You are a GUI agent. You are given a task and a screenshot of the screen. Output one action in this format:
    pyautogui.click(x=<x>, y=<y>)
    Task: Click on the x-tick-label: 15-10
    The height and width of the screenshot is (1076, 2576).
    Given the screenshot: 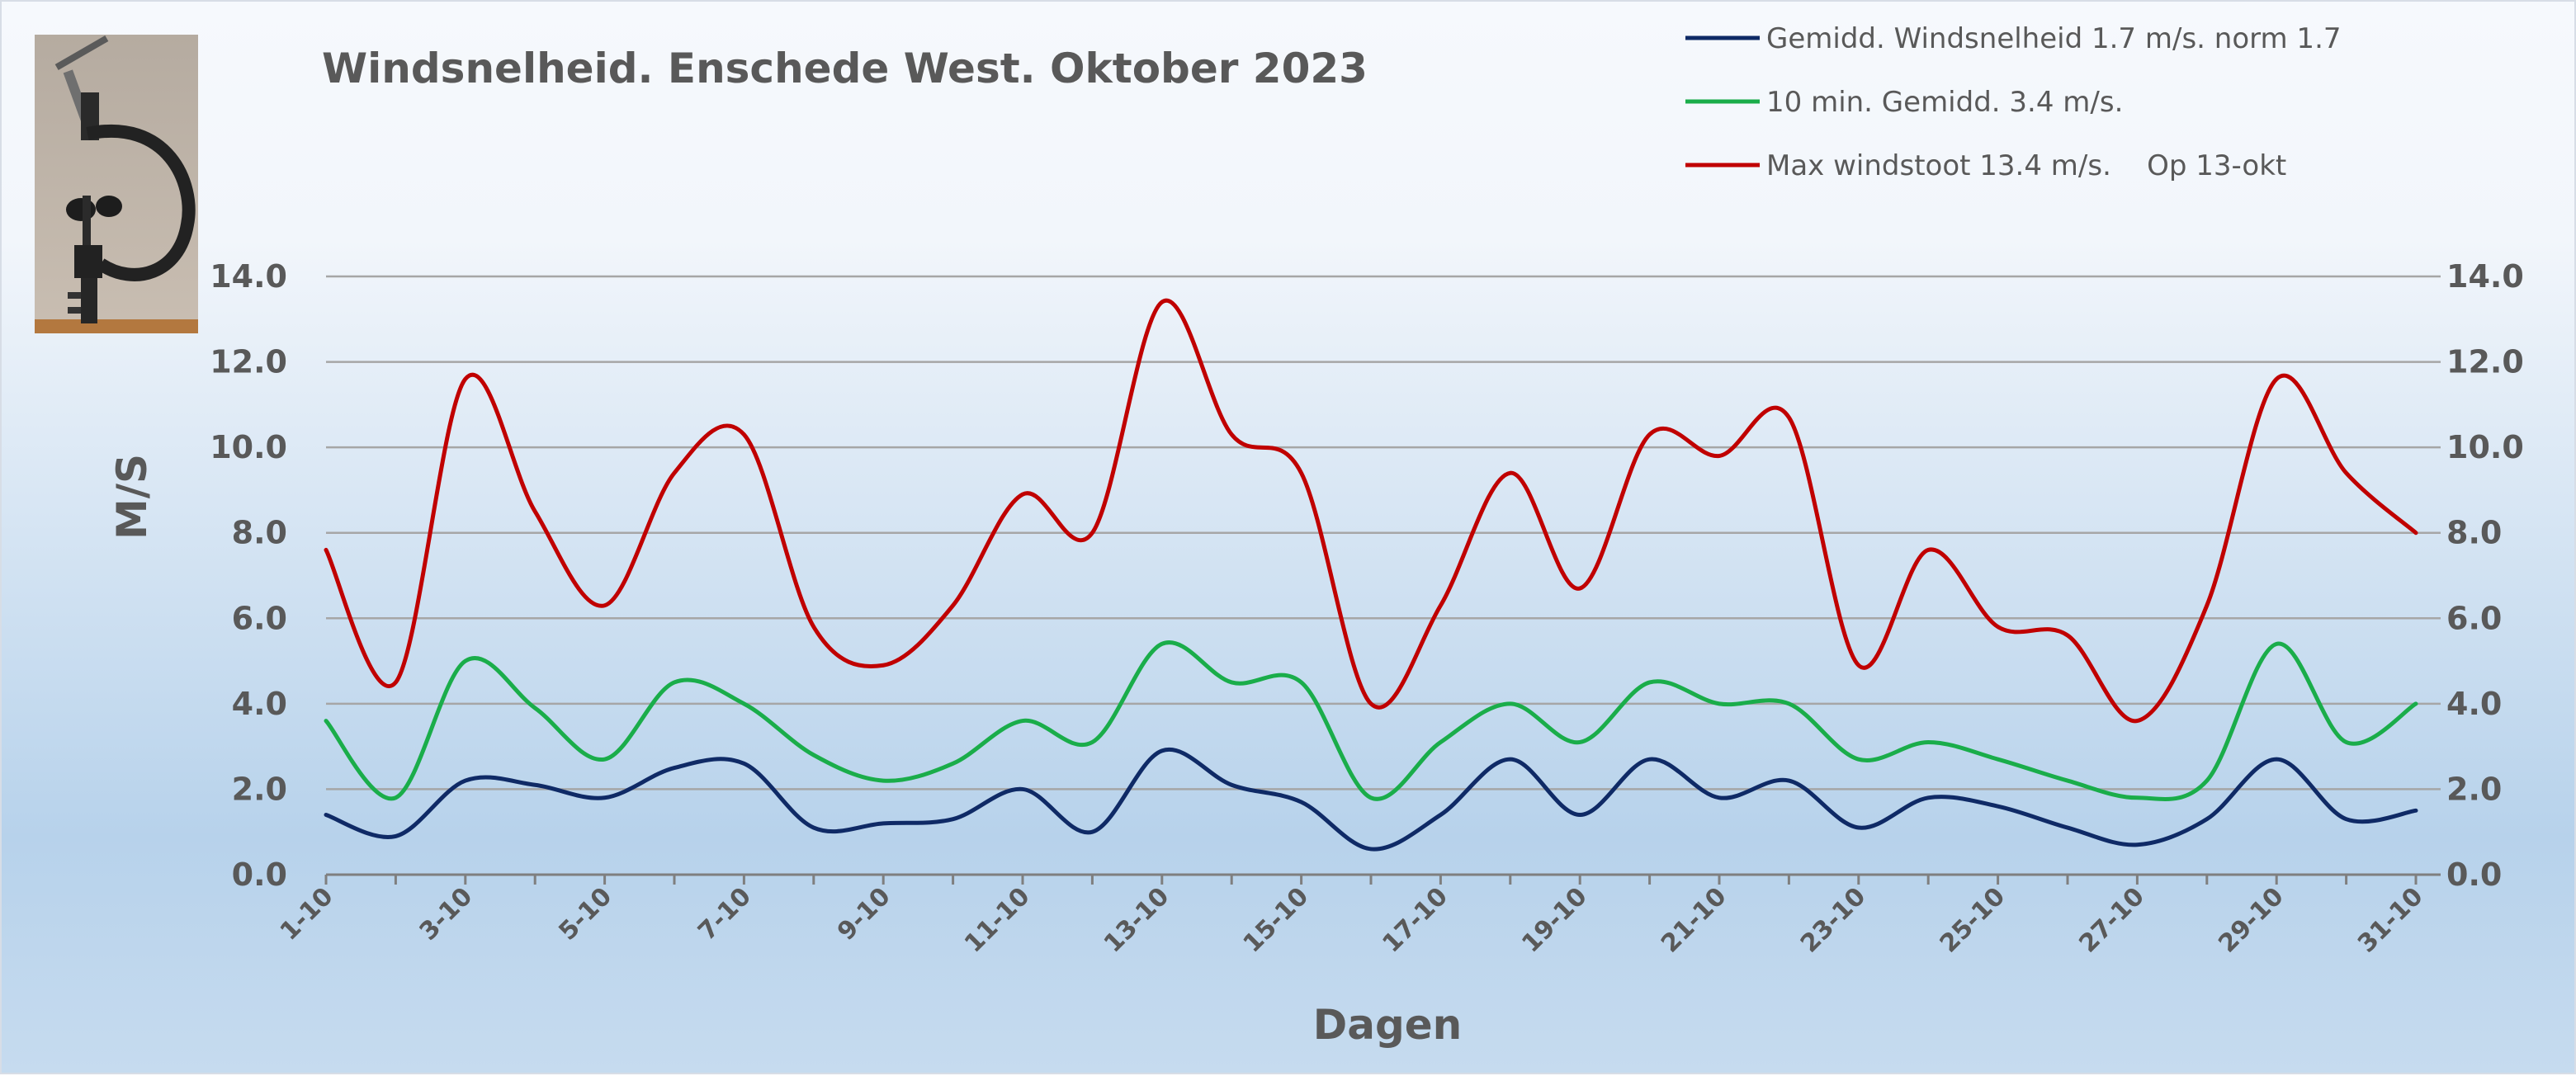 What is the action you would take?
    pyautogui.click(x=1276, y=920)
    